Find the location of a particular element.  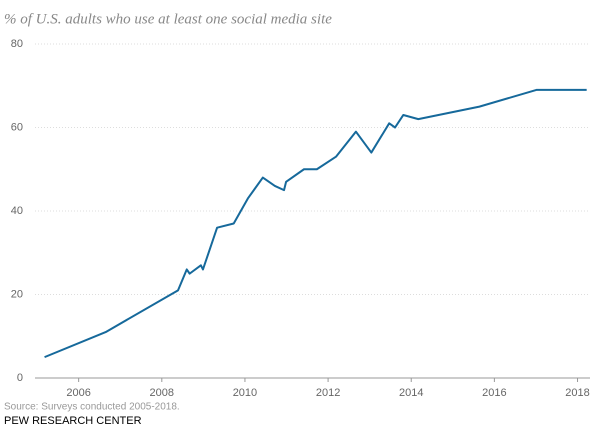

y-tick-label: 80 is located at coordinates (17, 44).